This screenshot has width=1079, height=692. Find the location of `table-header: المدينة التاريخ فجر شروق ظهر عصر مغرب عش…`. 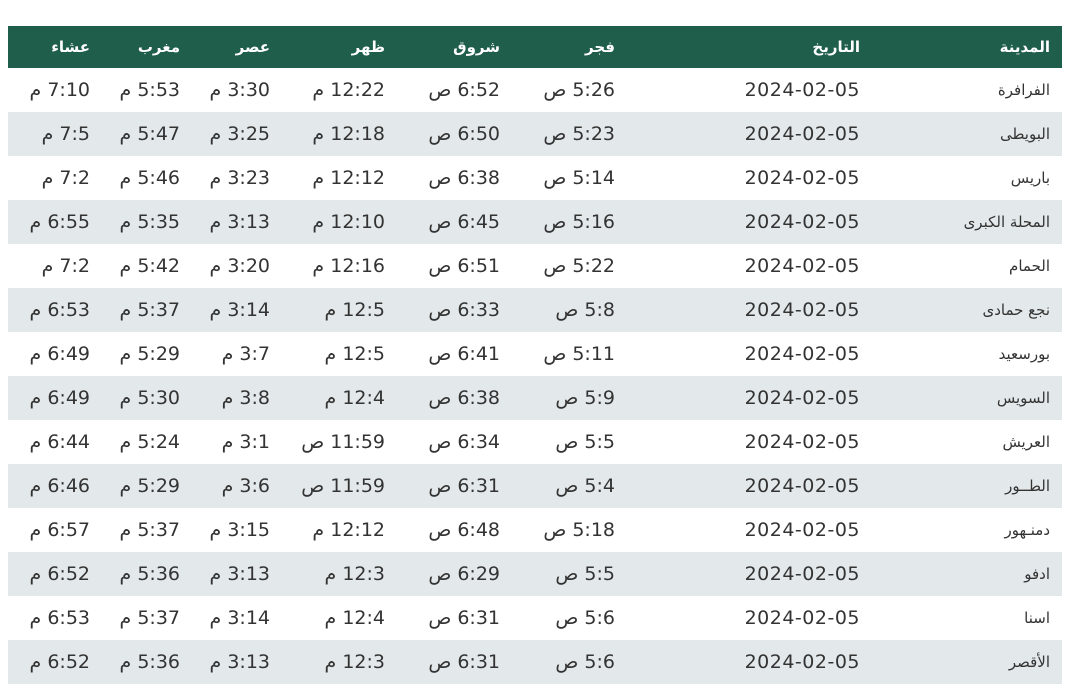

table-header: المدينة التاريخ فجر شروق ظهر عصر مغرب عش… is located at coordinates (535, 47).